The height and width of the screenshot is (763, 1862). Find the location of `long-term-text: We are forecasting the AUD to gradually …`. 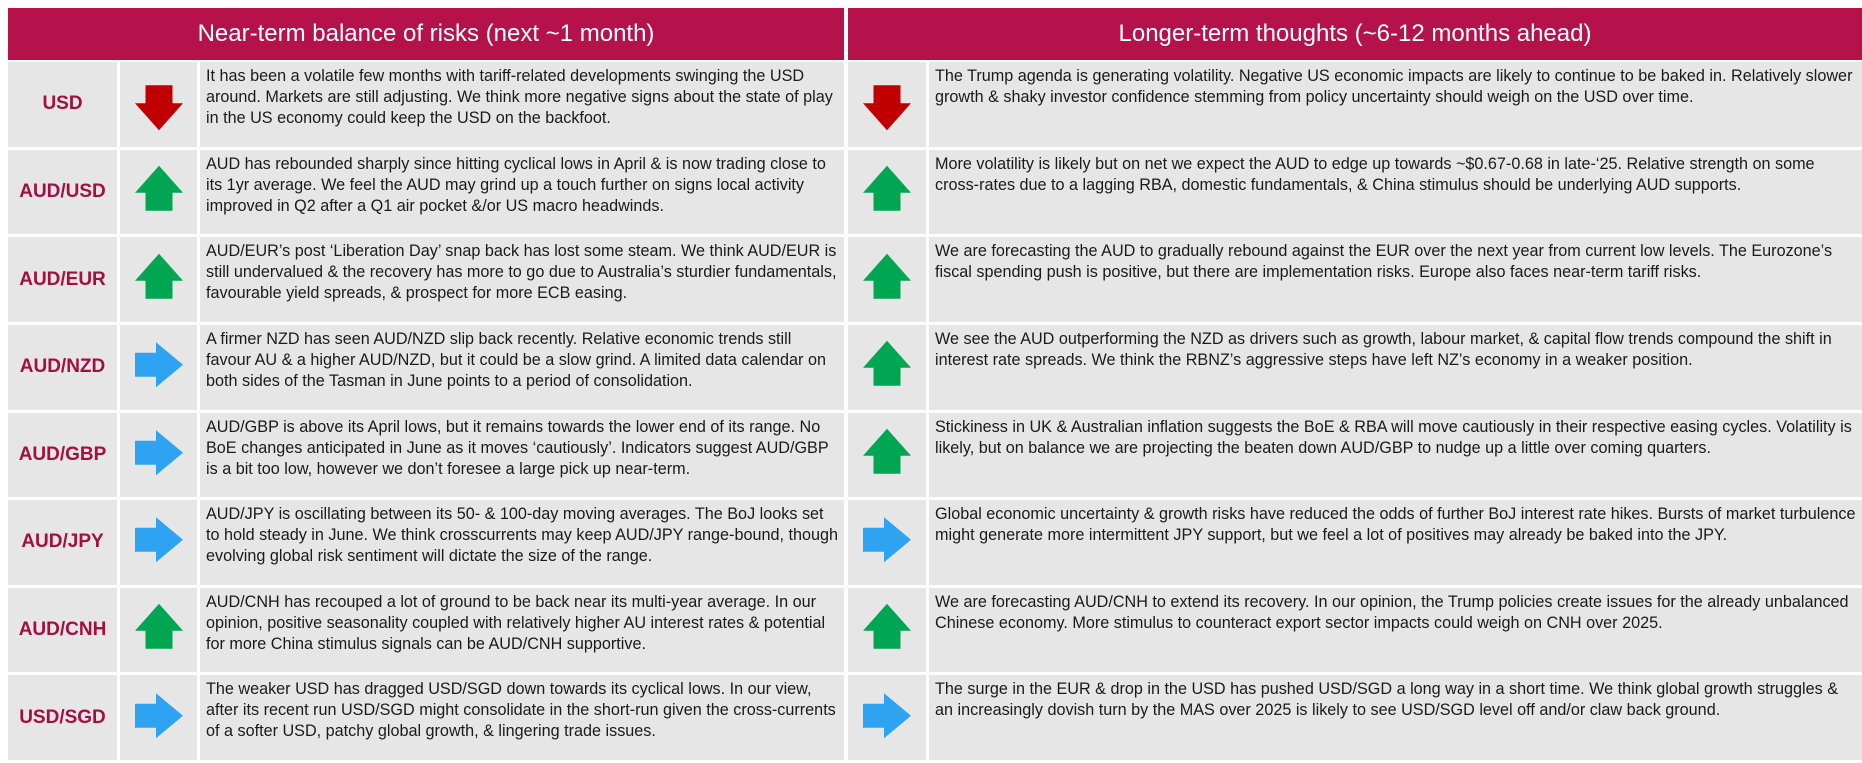

long-term-text: We are forecasting the AUD to gradually … is located at coordinates (1395, 279).